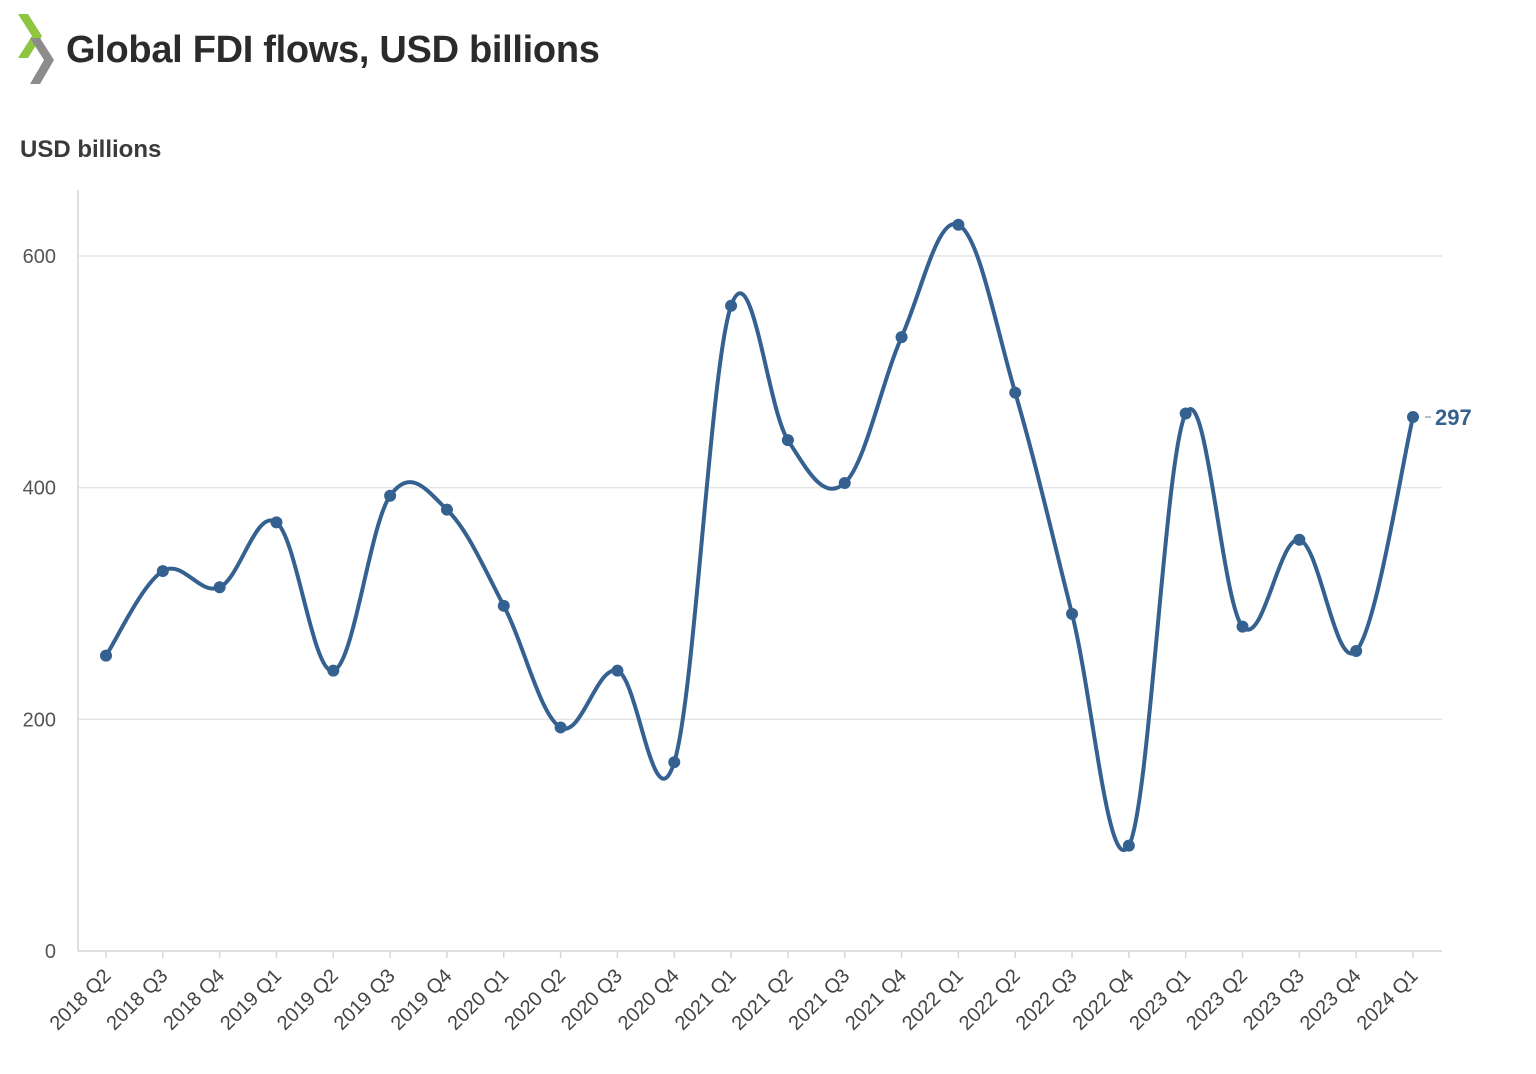  I want to click on x-tick-label: 2022 Q2, so click(990, 1000).